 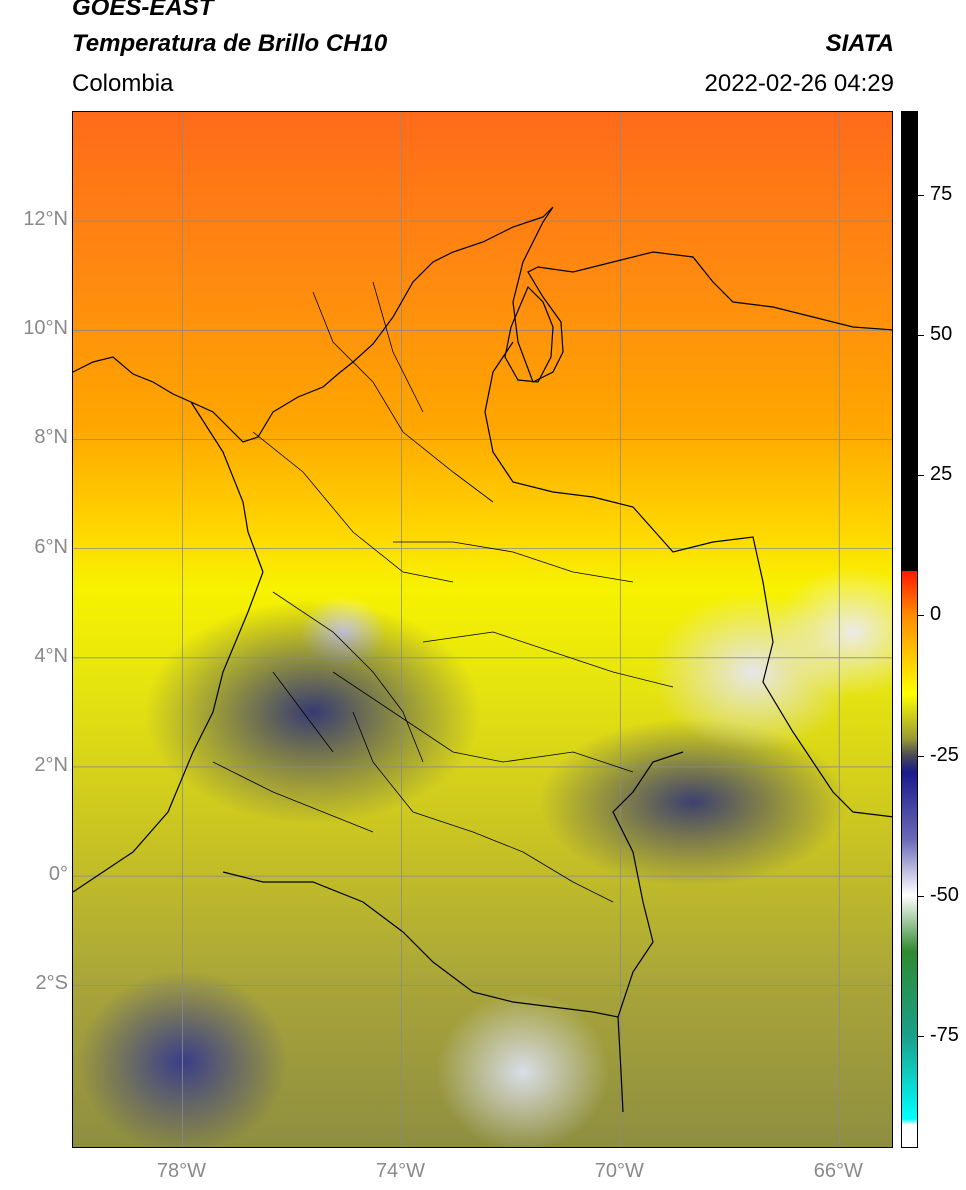 I want to click on latitude-label: 4°N, so click(x=51, y=655).